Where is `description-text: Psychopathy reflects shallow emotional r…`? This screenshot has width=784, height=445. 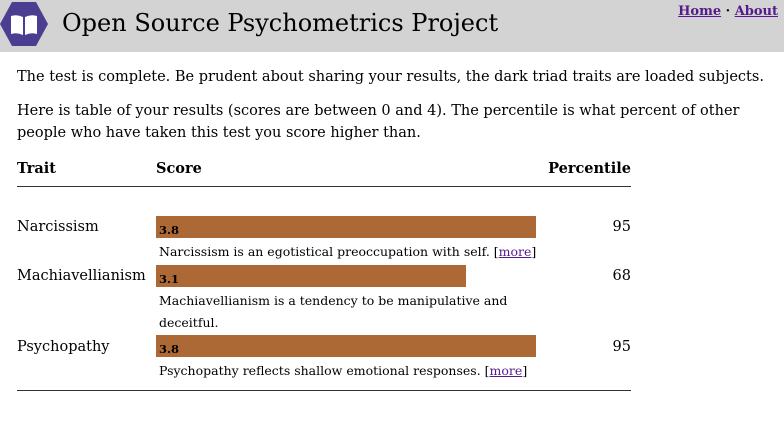 description-text: Psychopathy reflects shallow emotional r… is located at coordinates (320, 370).